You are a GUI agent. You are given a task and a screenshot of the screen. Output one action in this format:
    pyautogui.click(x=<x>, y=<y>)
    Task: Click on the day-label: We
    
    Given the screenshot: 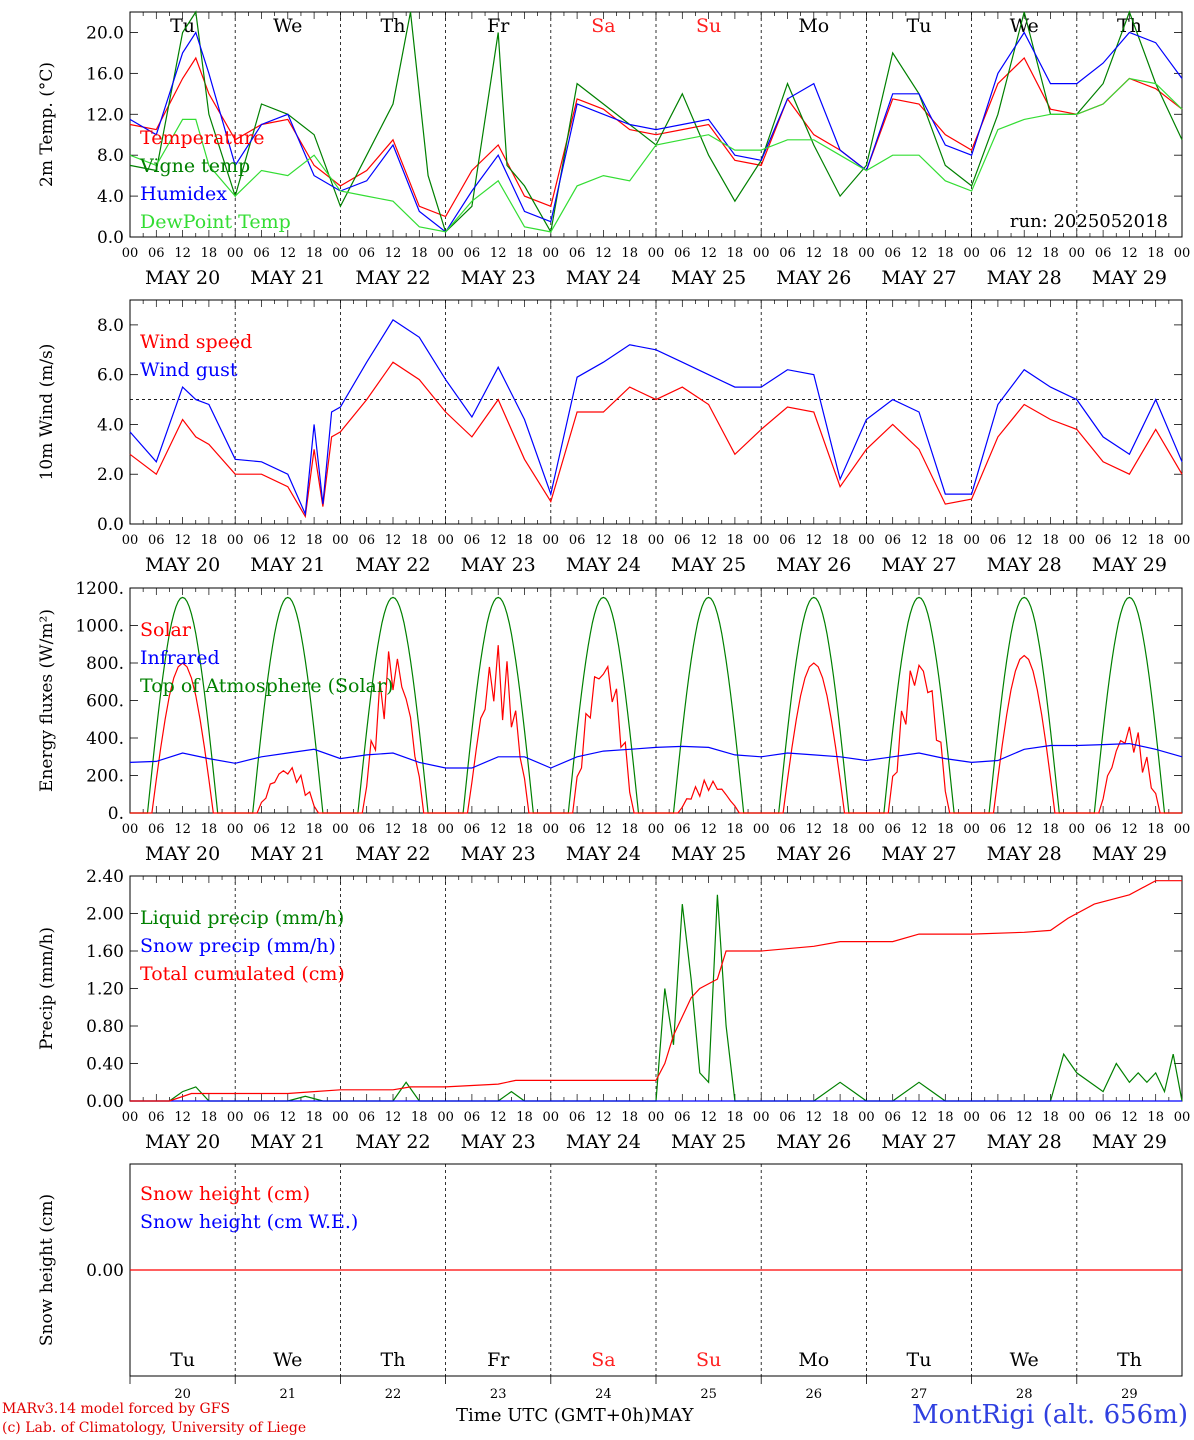 What is the action you would take?
    pyautogui.click(x=1024, y=1360)
    